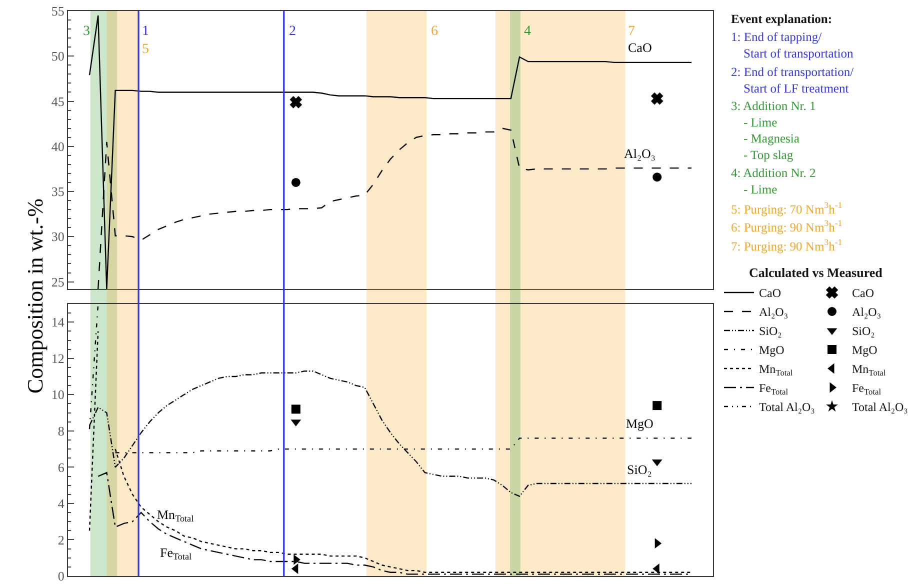  Describe the element at coordinates (145, 31) in the screenshot. I see `annotation: 1` at that location.